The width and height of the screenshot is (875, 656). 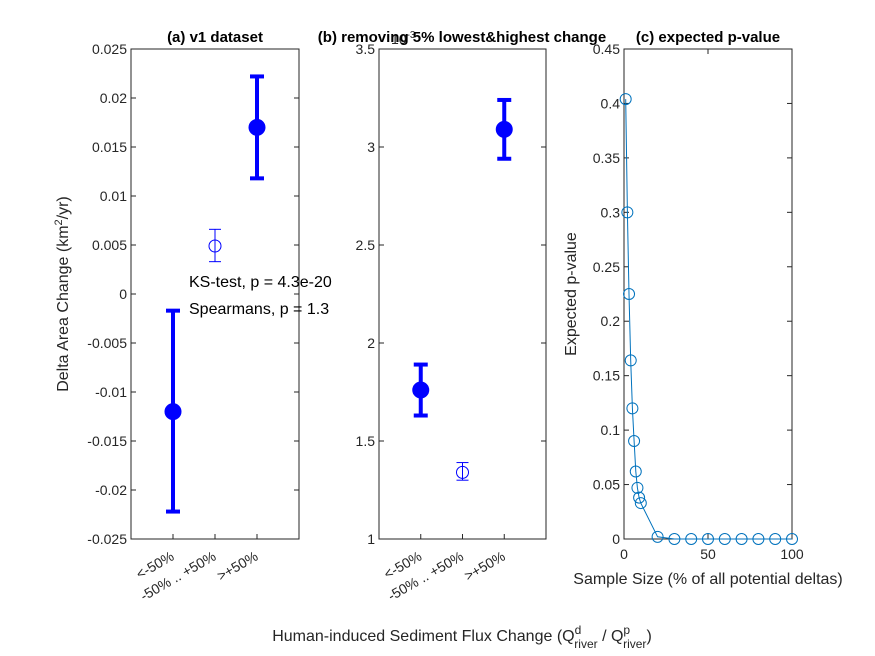 I want to click on y-tick-label: 0.05, so click(x=606, y=485).